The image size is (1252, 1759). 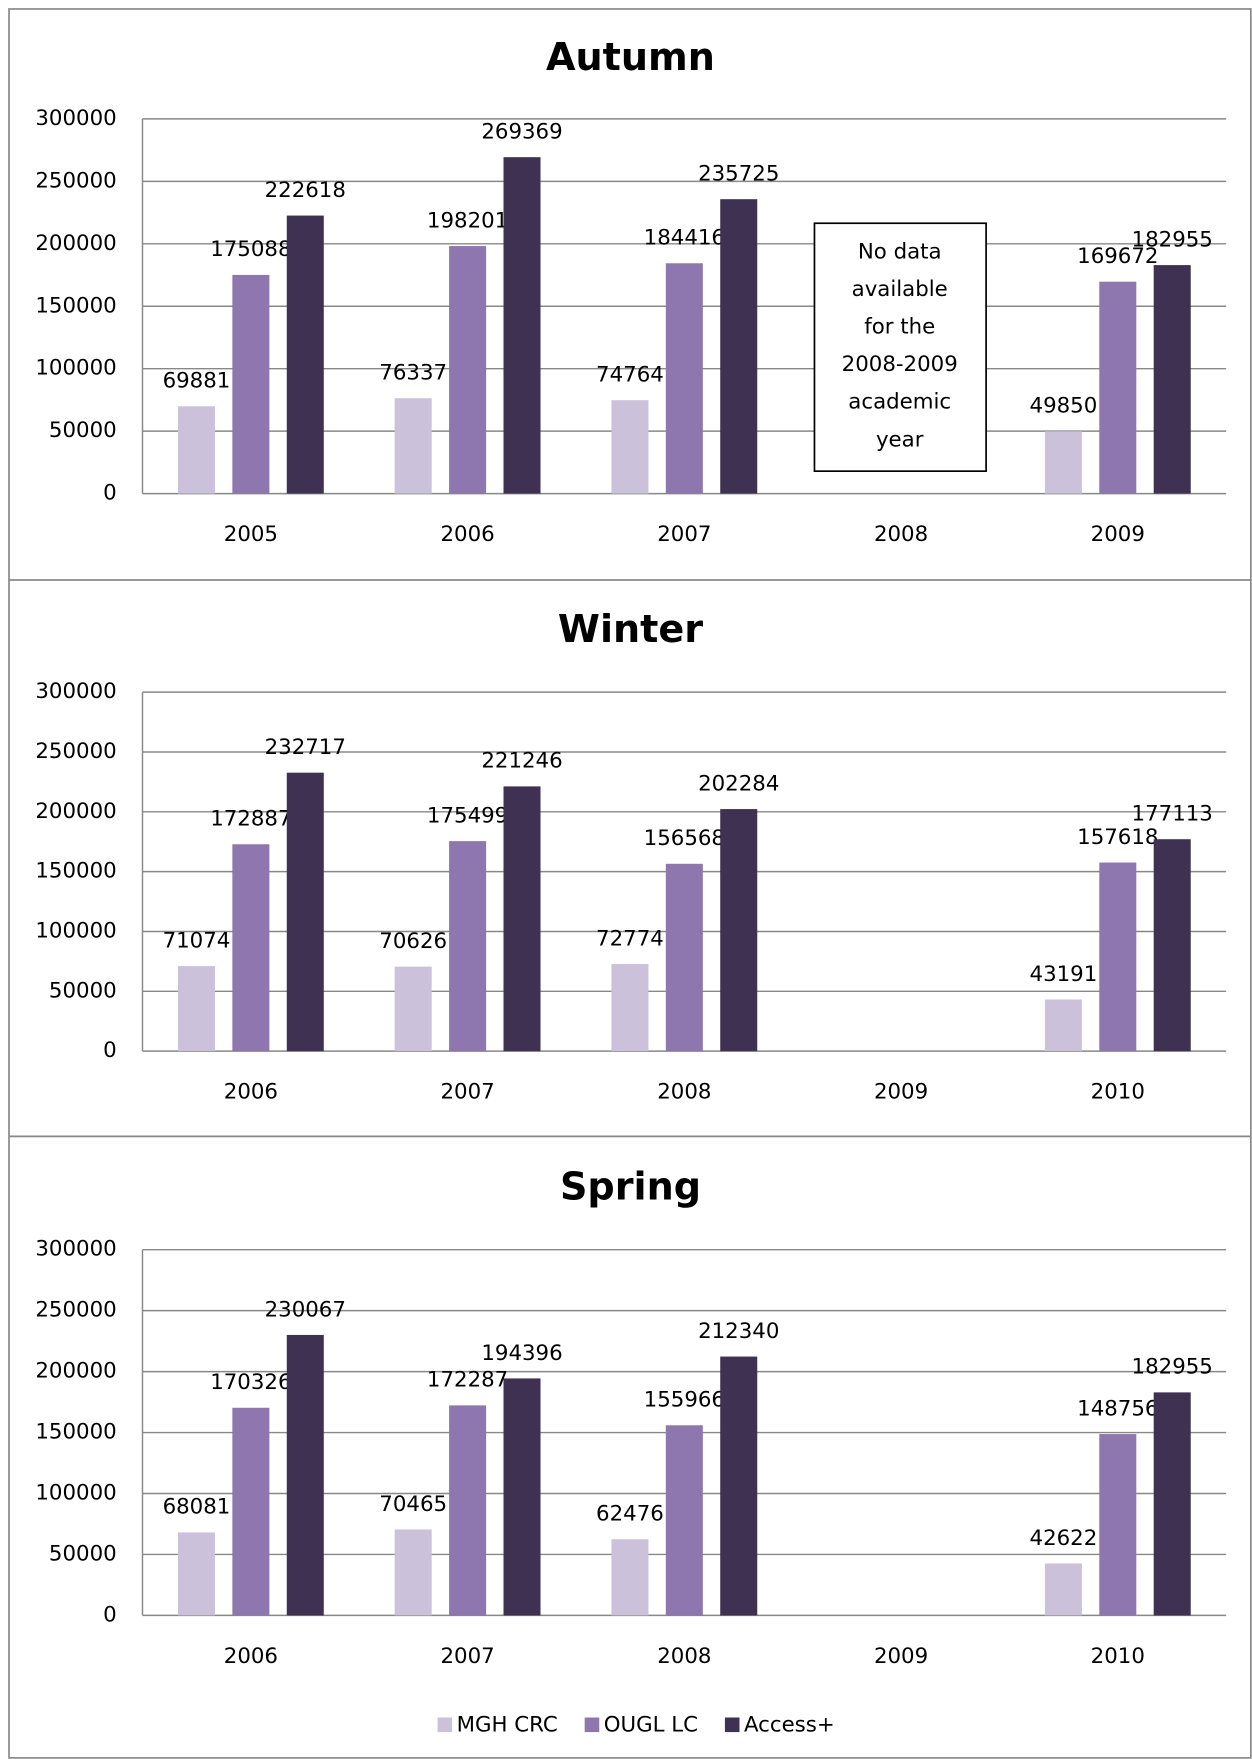 What do you see at coordinates (467, 1380) in the screenshot?
I see `data-label: 172287` at bounding box center [467, 1380].